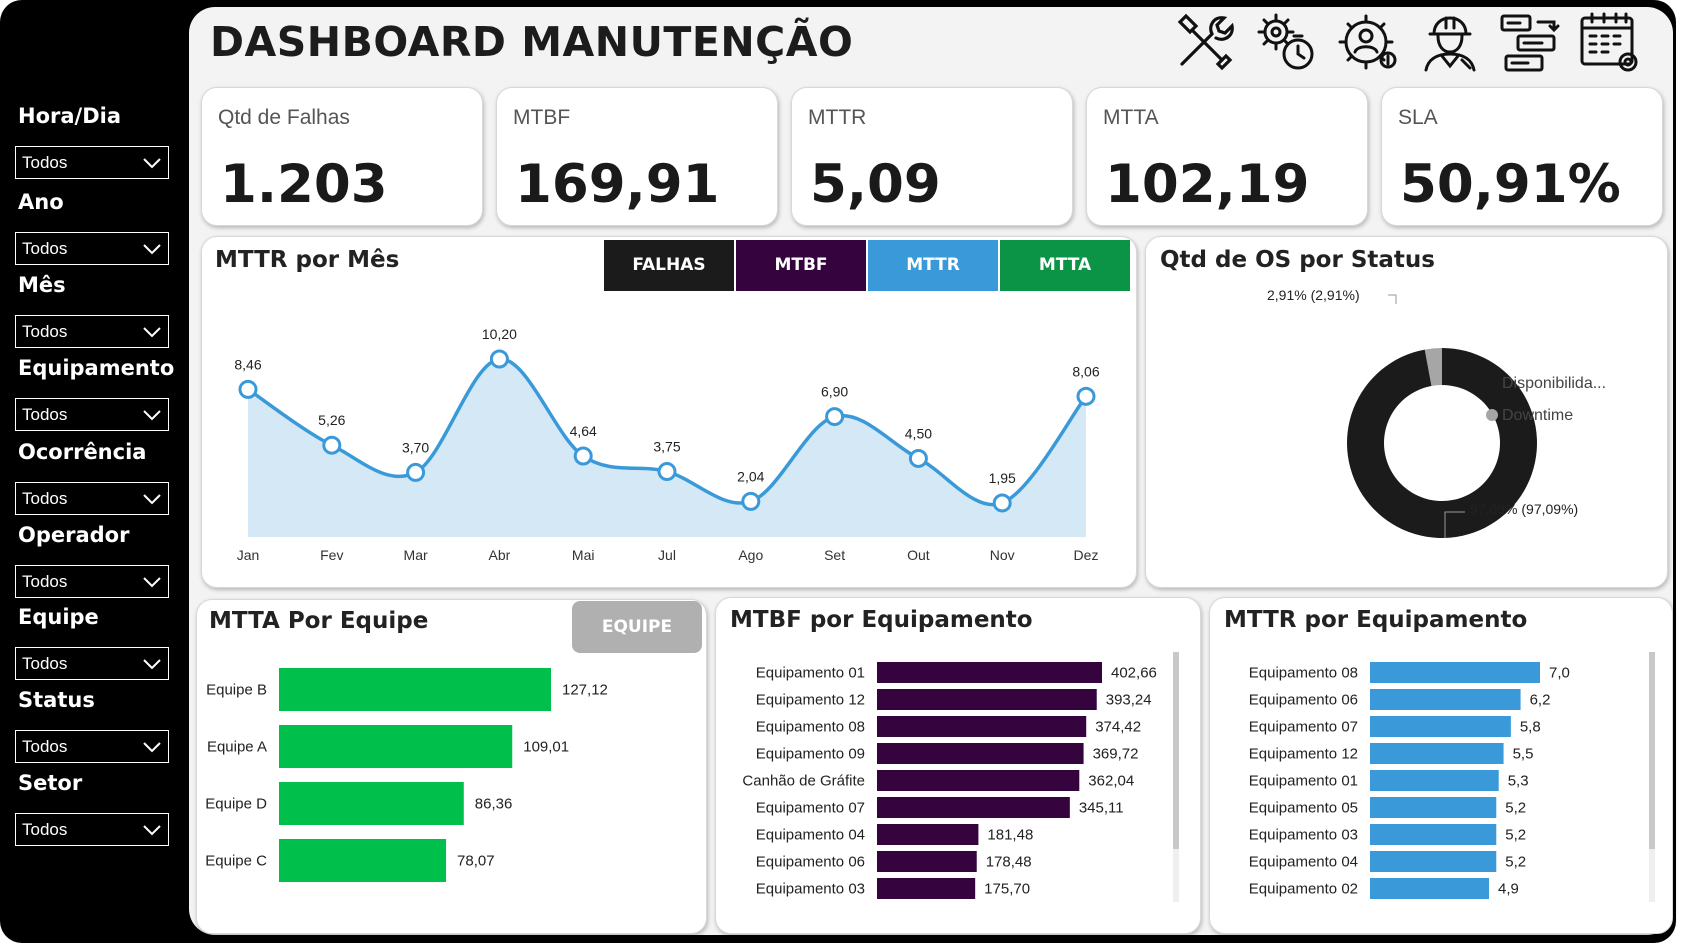 This screenshot has height=943, width=1682. Describe the element at coordinates (92, 498) in the screenshot. I see `filter-select-ocorrencia: Todos` at that location.